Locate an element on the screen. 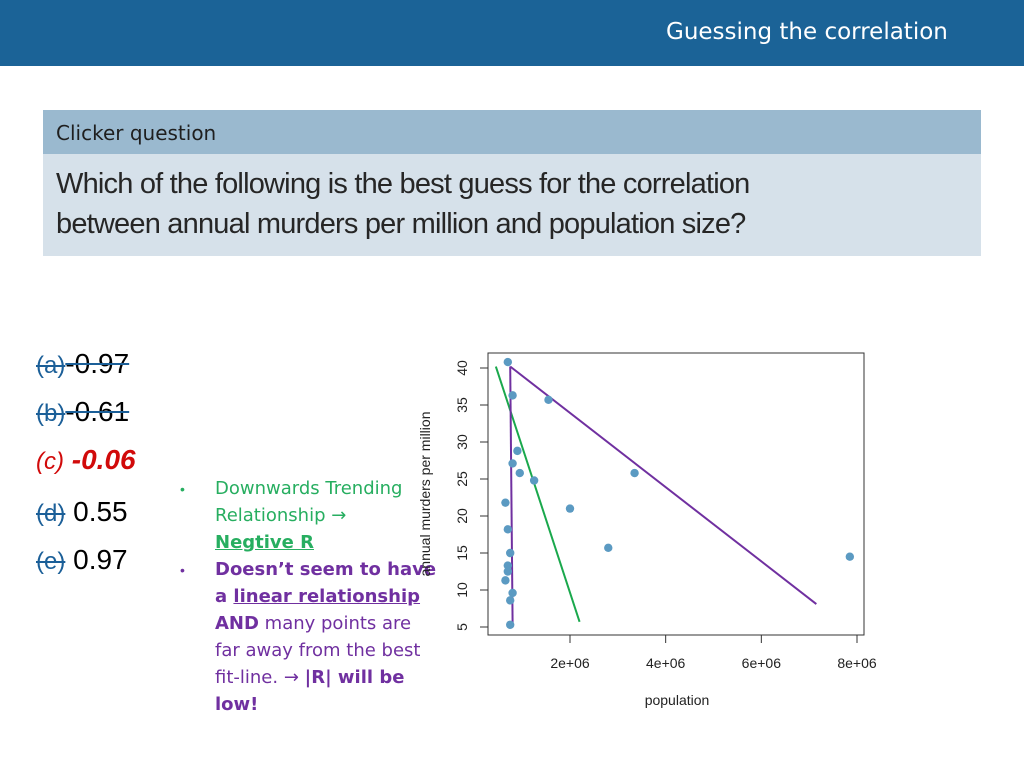 The image size is (1024, 769). y-tick-label-2: 15 is located at coordinates (462, 553).